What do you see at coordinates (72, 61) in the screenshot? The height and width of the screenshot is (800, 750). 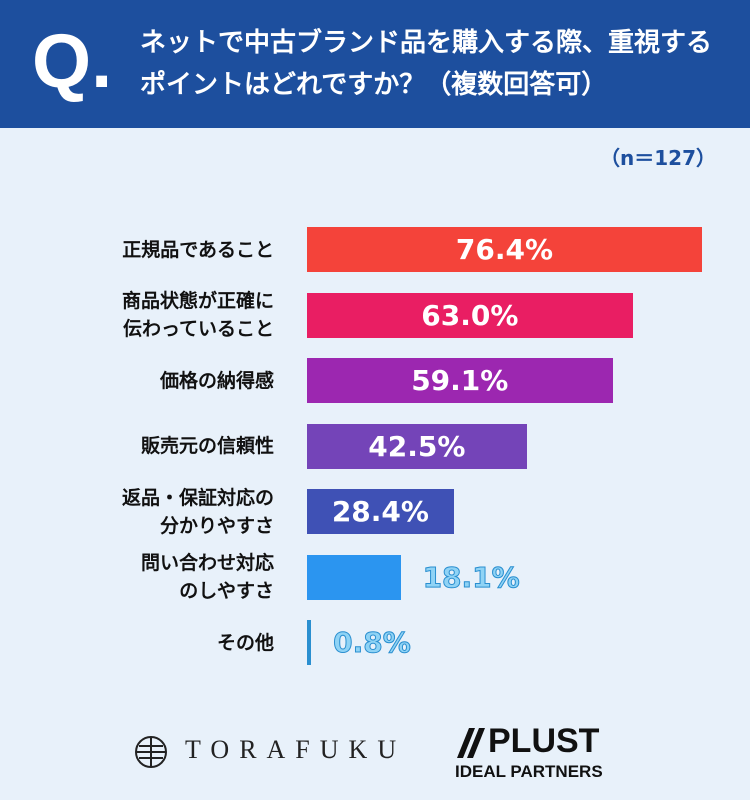 I see `question-mark: Q.` at bounding box center [72, 61].